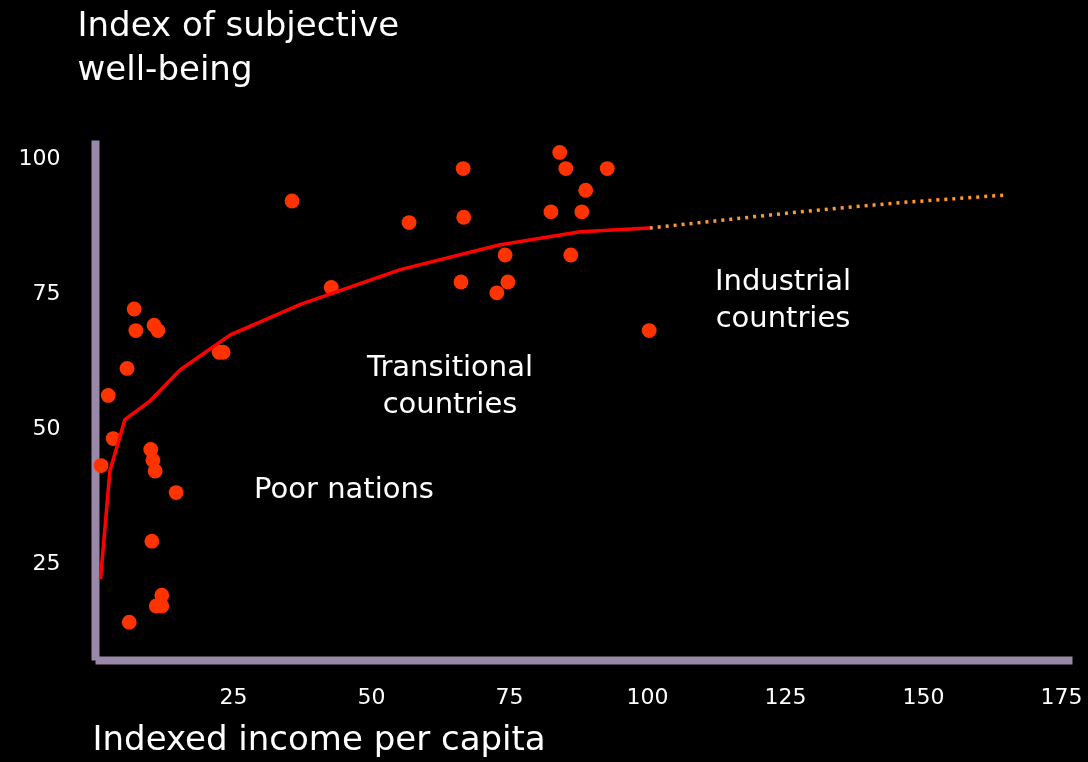 The image size is (1088, 762). Describe the element at coordinates (1061, 696) in the screenshot. I see `x-tick-label: 175` at that location.